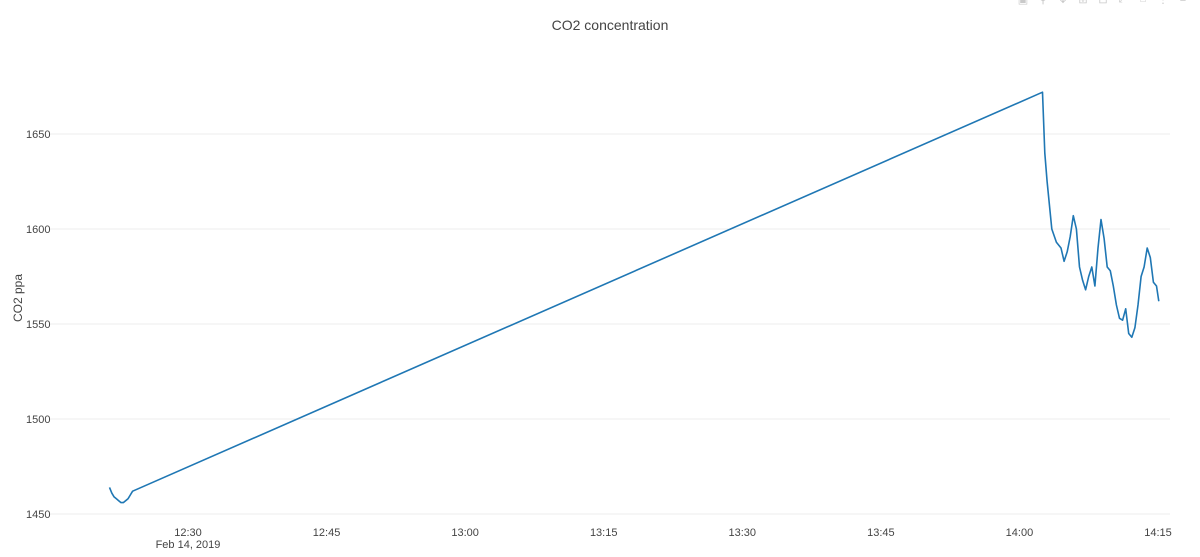 The height and width of the screenshot is (557, 1200). What do you see at coordinates (465, 533) in the screenshot?
I see `x-tick-label: 13:00` at bounding box center [465, 533].